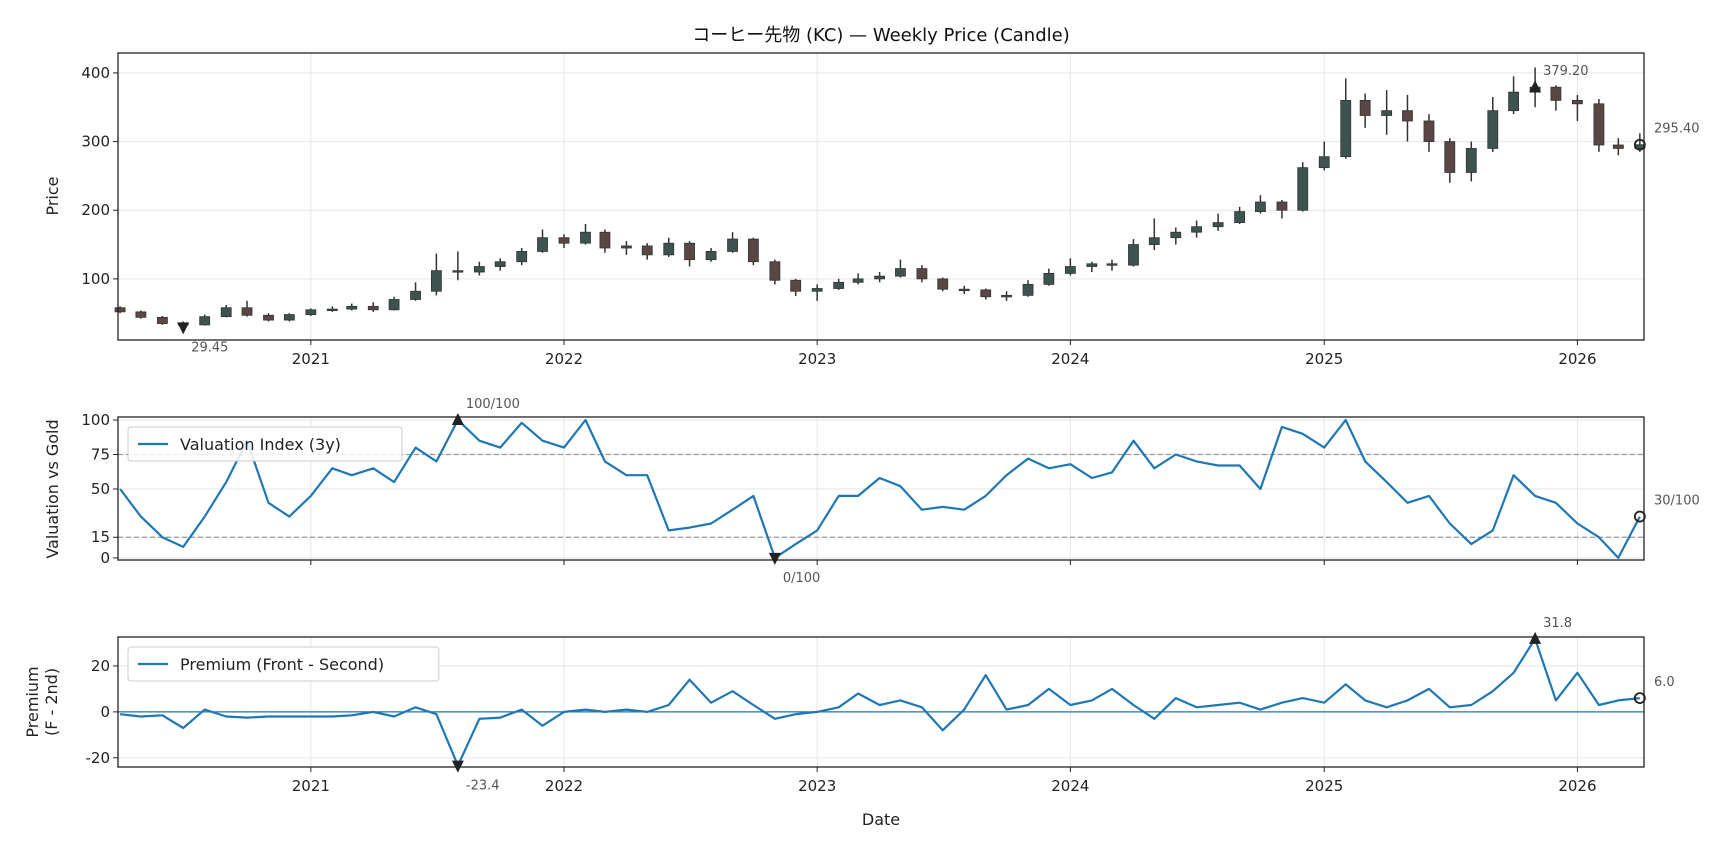 Image resolution: width=1728 pixels, height=849 pixels. Describe the element at coordinates (52, 195) in the screenshot. I see `price-y-axis-label: Price` at that location.